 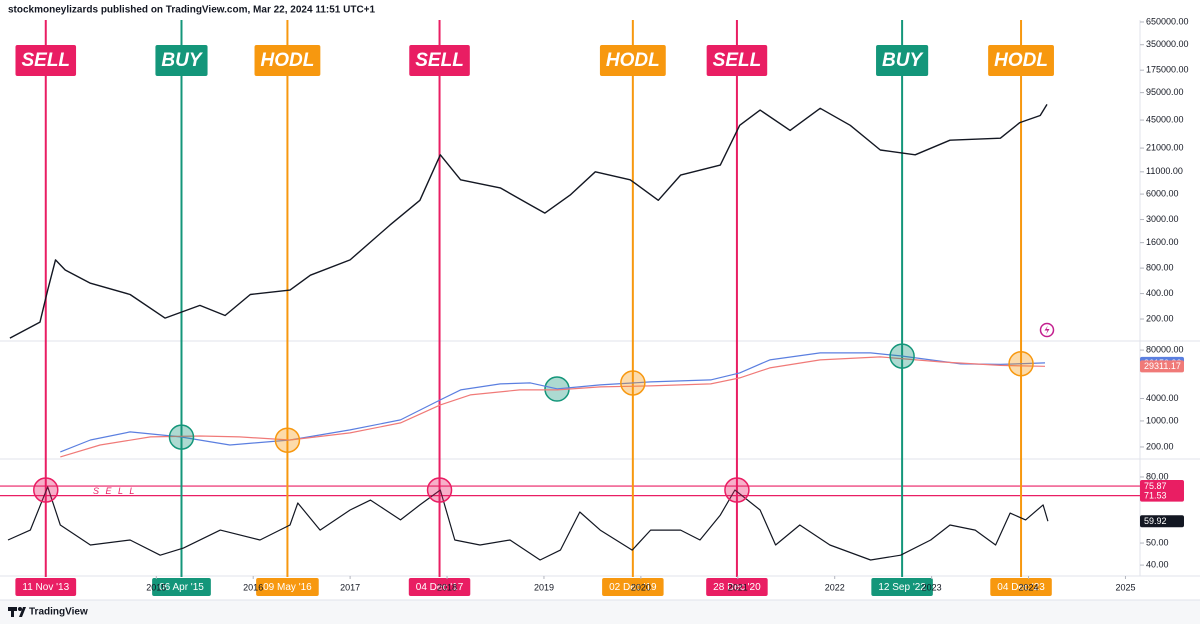 What do you see at coordinates (1155, 521) in the screenshot?
I see `tag-label: 59.92` at bounding box center [1155, 521].